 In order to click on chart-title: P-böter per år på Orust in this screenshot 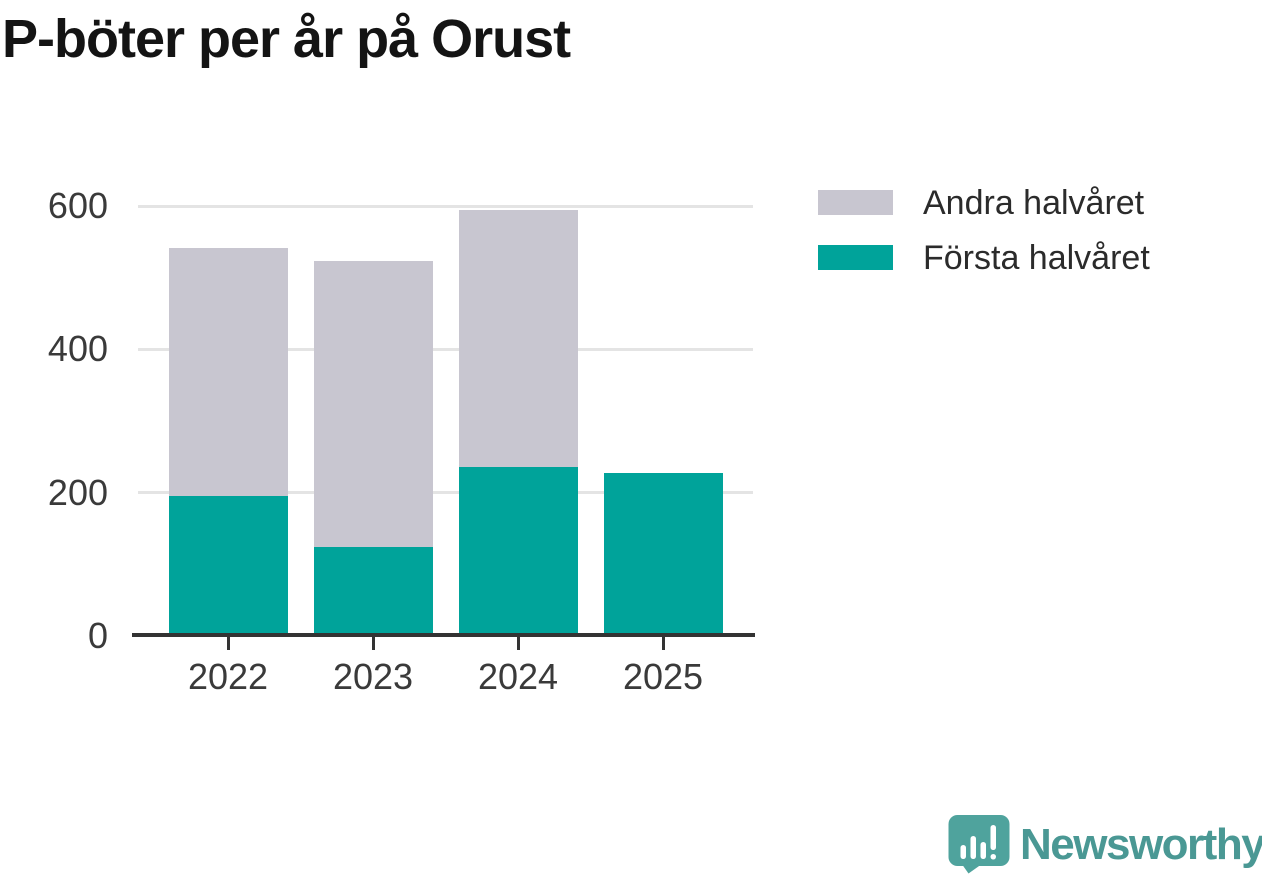, I will do `click(286, 39)`.